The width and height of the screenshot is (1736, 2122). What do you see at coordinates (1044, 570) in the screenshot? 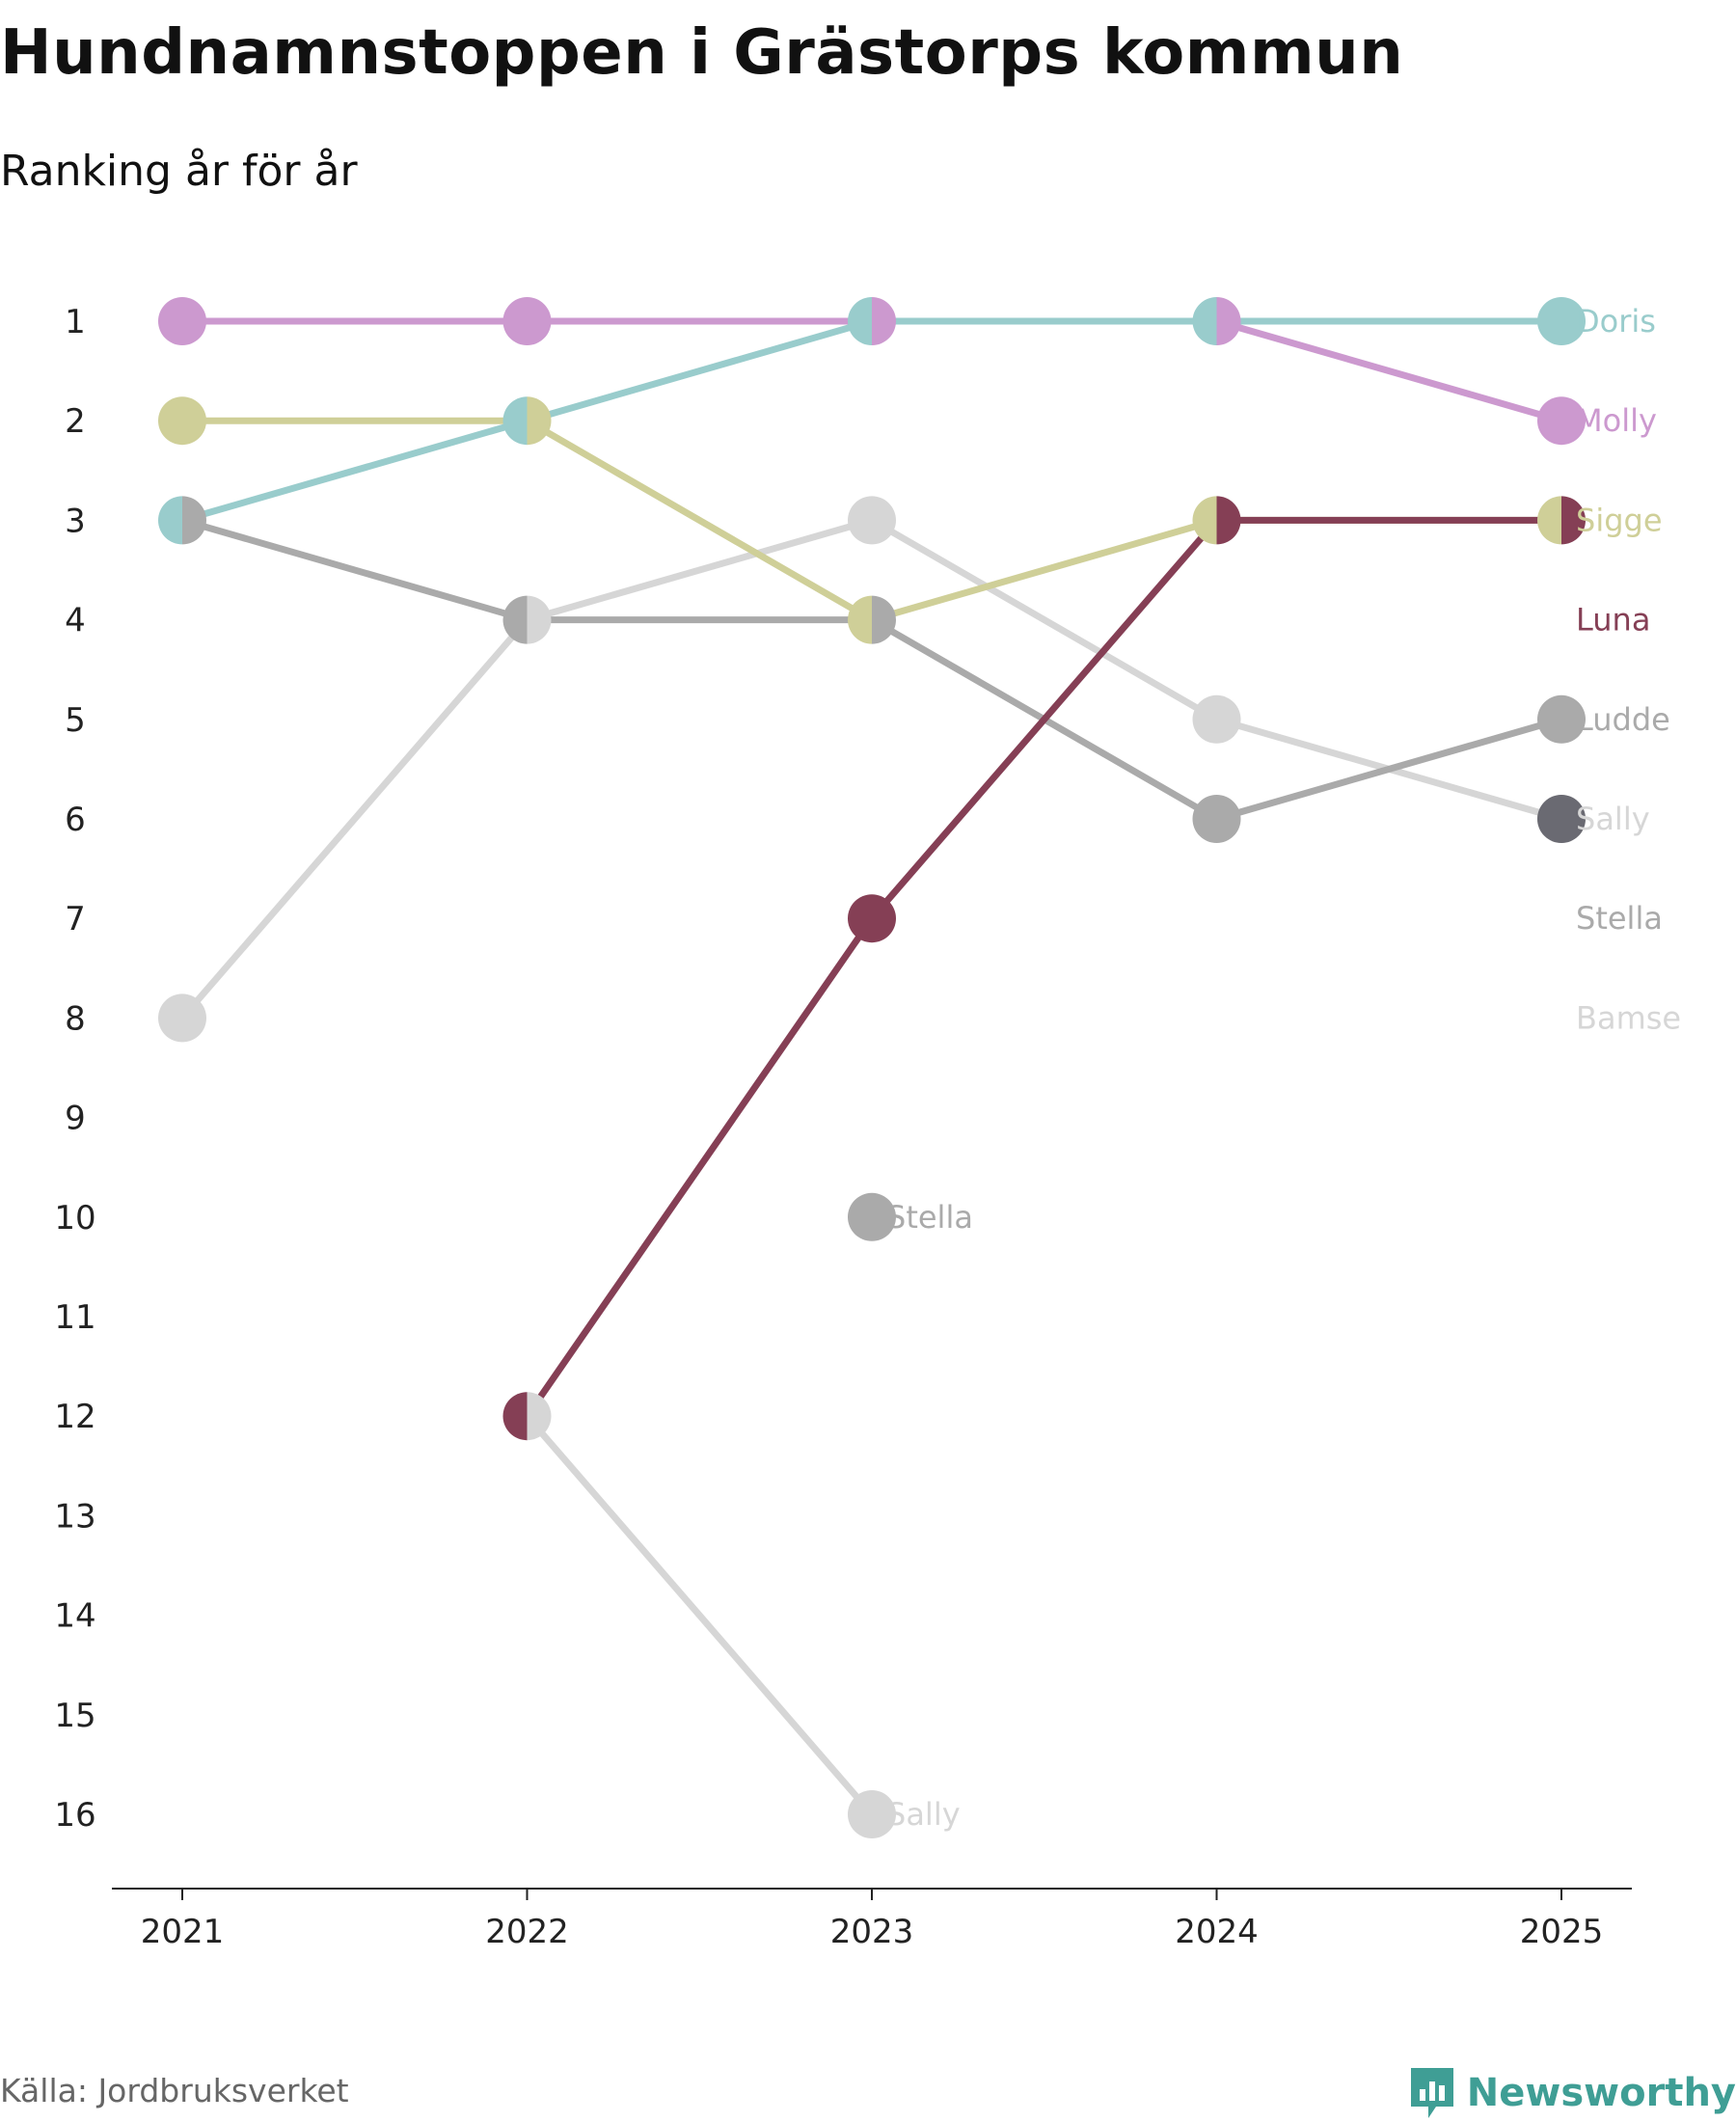
I see `series-line-sigge-2023-2024` at bounding box center [1044, 570].